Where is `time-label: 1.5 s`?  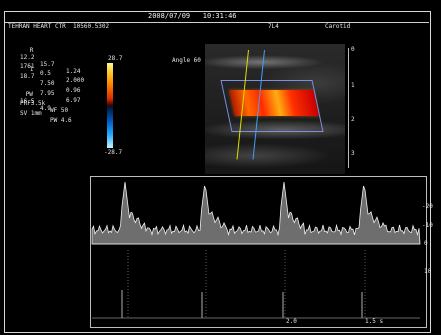 time-label: 1.5 s is located at coordinates (374, 321).